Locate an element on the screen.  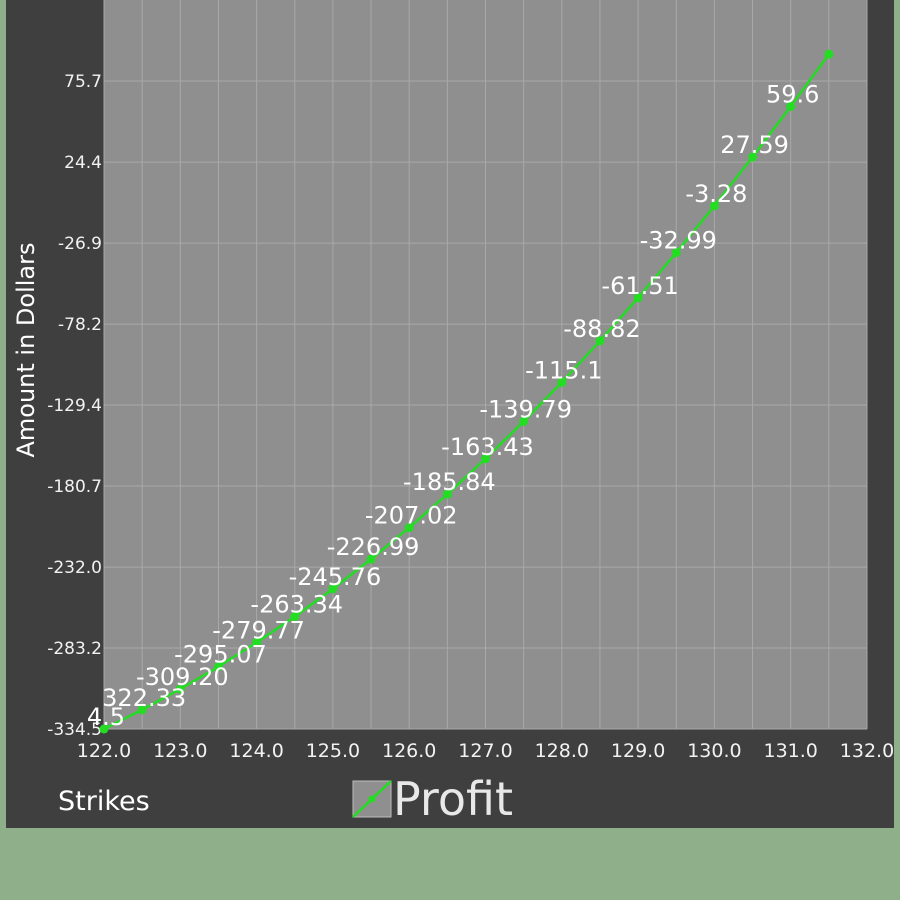
data-label: -139.79 is located at coordinates (525, 409).